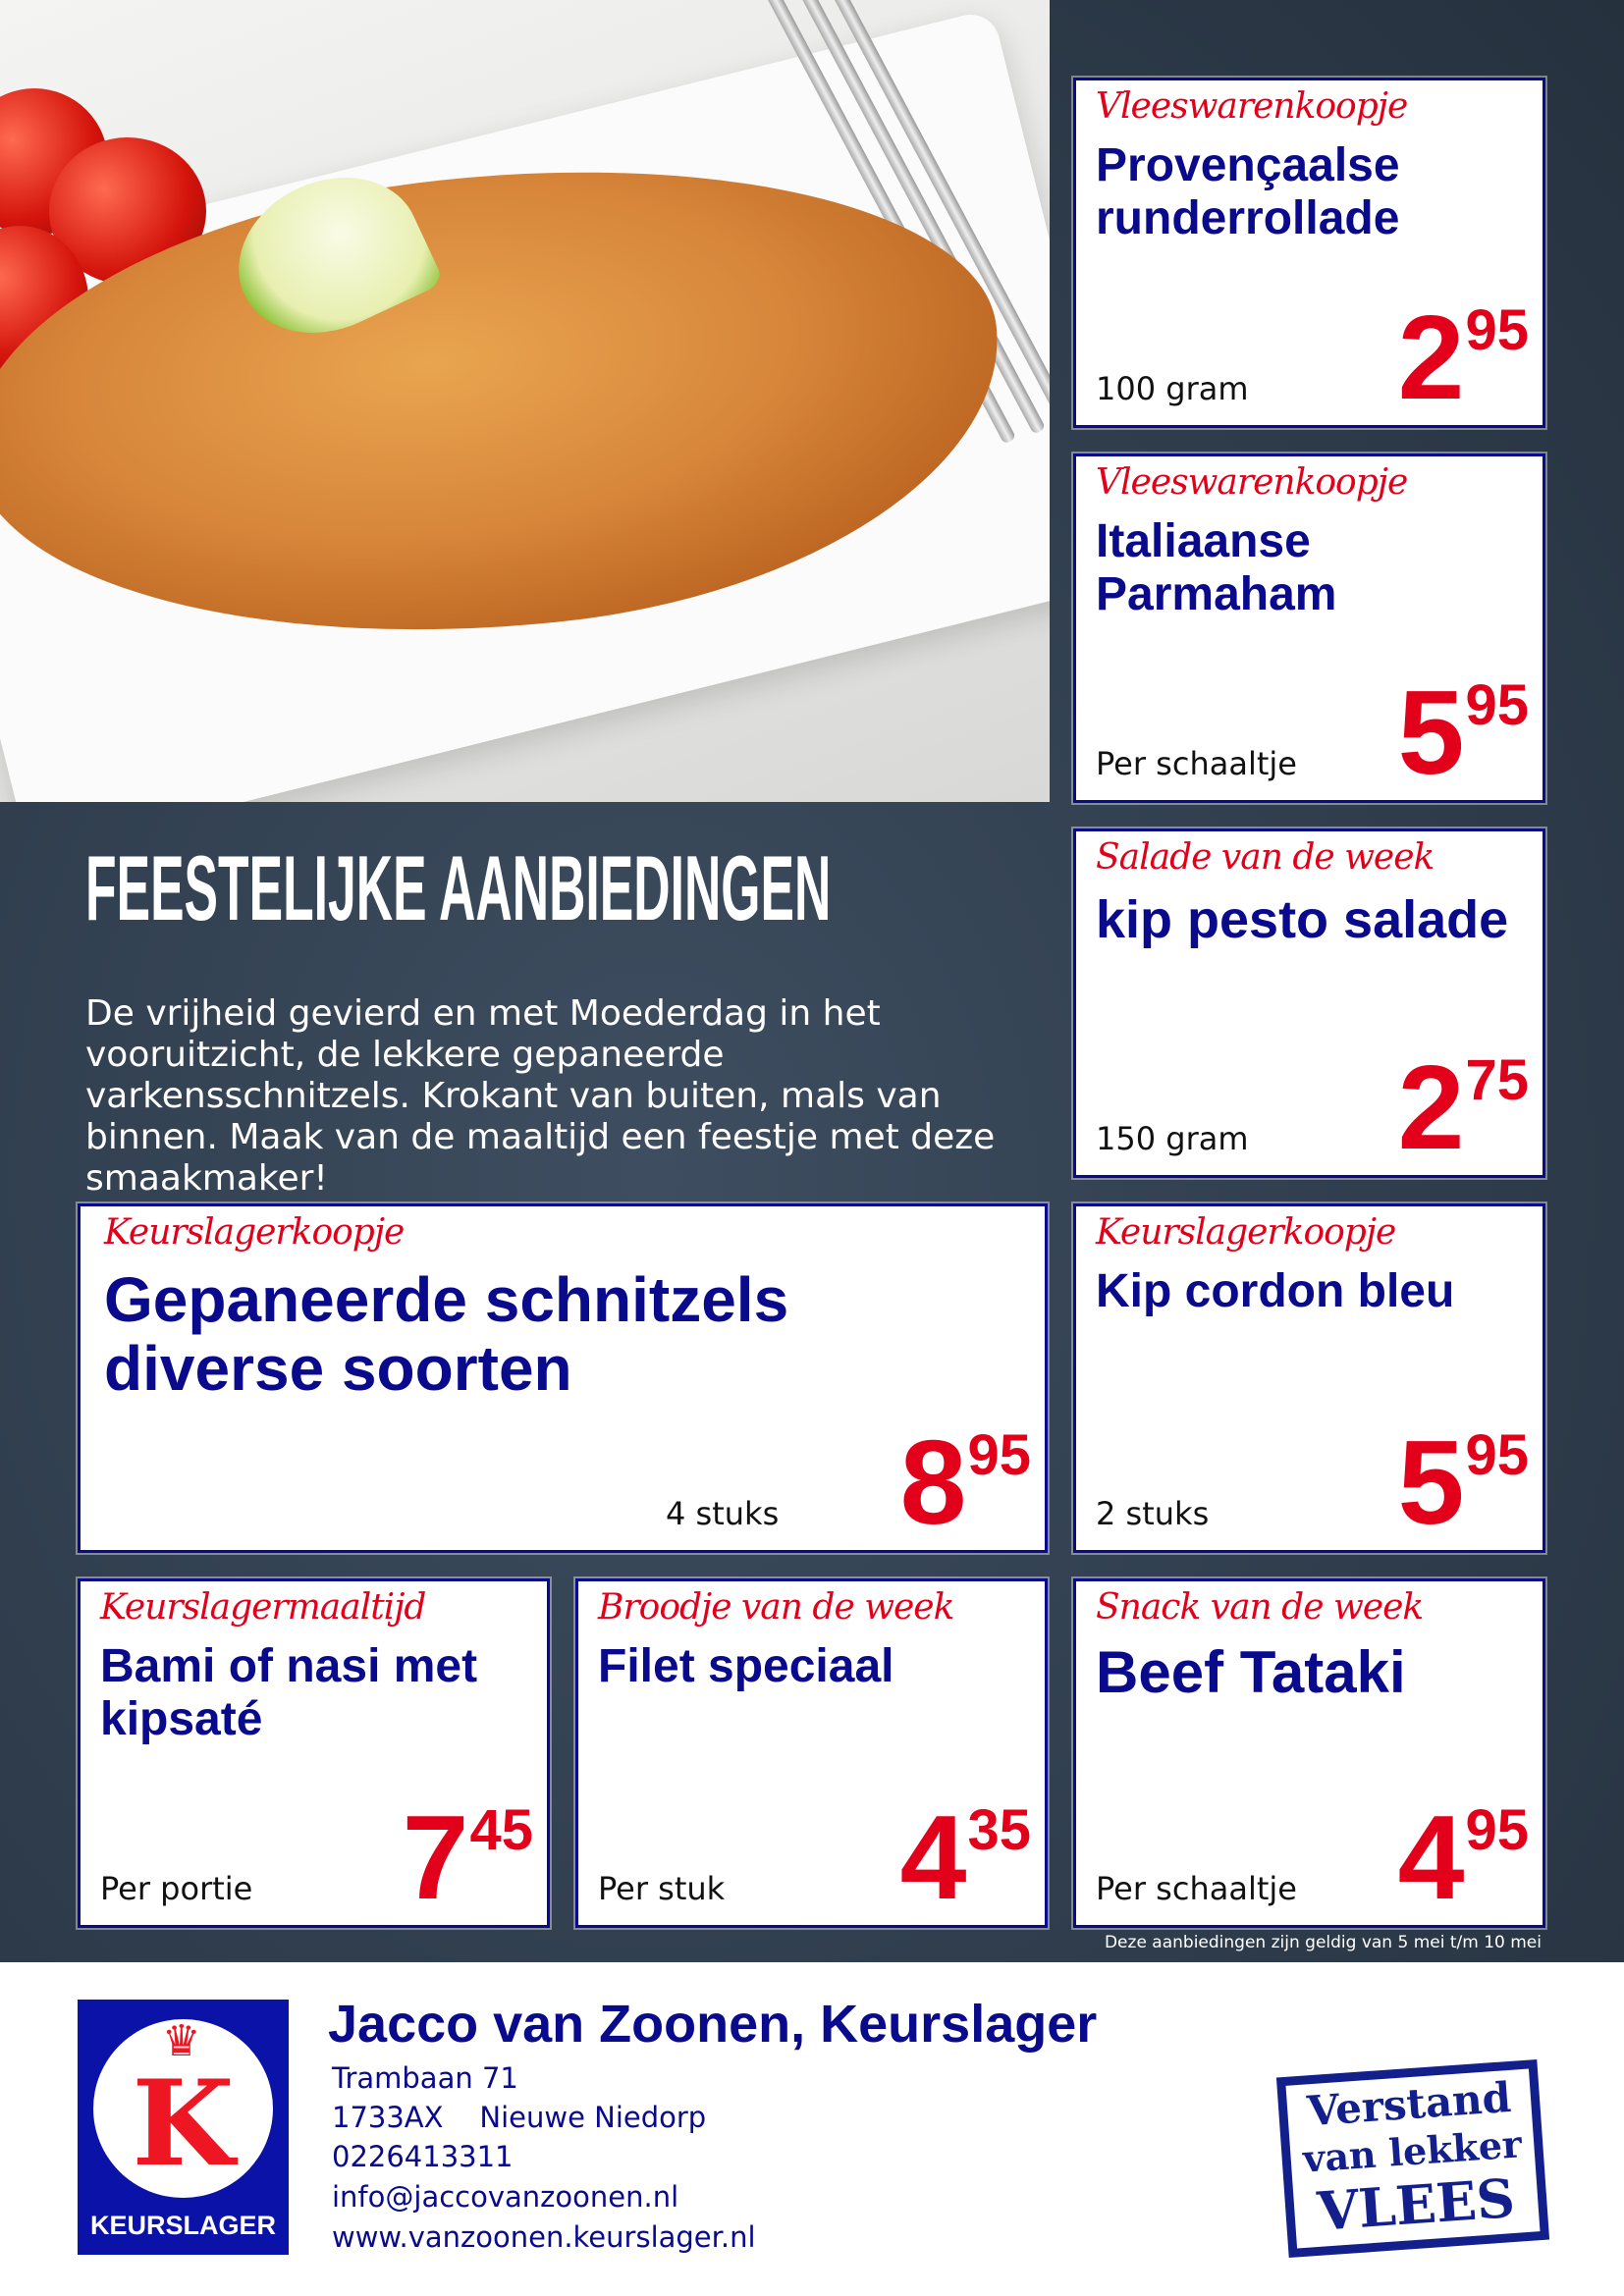 Image resolution: width=1624 pixels, height=2296 pixels. Describe the element at coordinates (544, 2237) in the screenshot. I see `website-link: www.vanzoonen.keurslager.nl` at that location.